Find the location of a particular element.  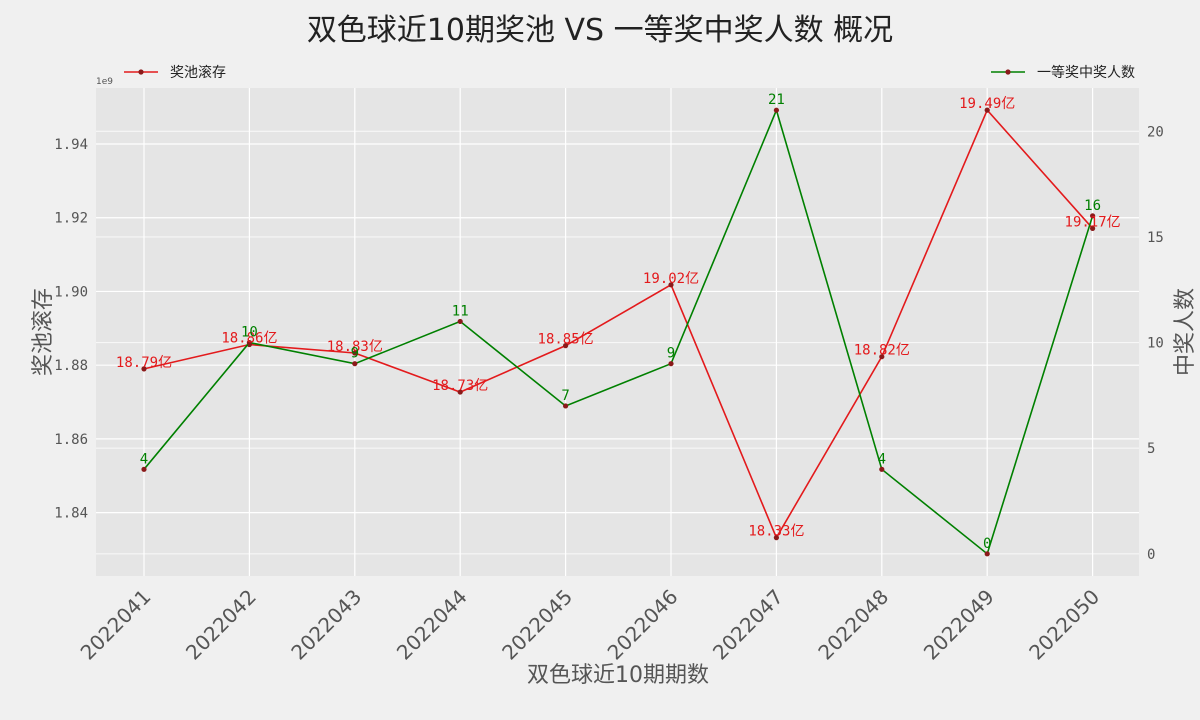

left-tick-label: 1.84 is located at coordinates (71, 514).